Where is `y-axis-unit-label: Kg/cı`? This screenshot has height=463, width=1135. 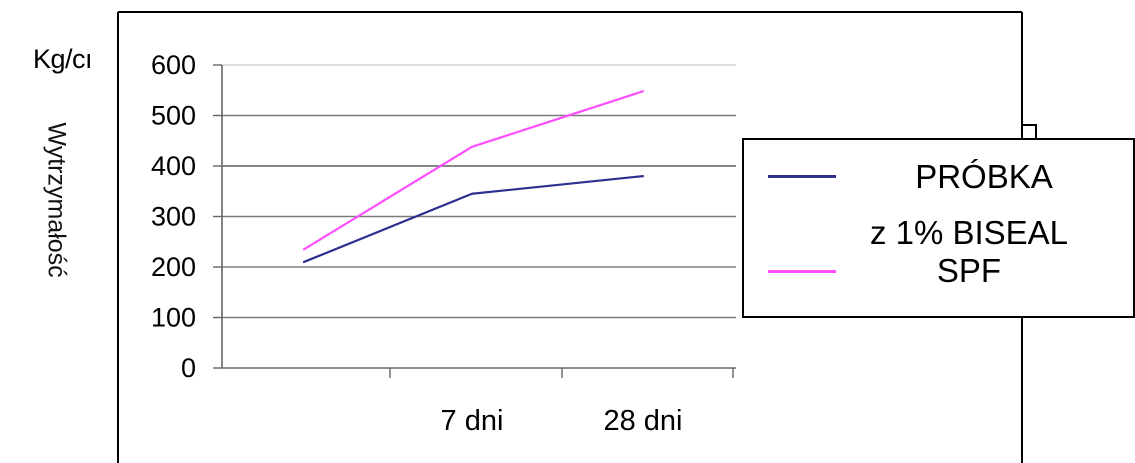 y-axis-unit-label: Kg/cı is located at coordinates (63, 59).